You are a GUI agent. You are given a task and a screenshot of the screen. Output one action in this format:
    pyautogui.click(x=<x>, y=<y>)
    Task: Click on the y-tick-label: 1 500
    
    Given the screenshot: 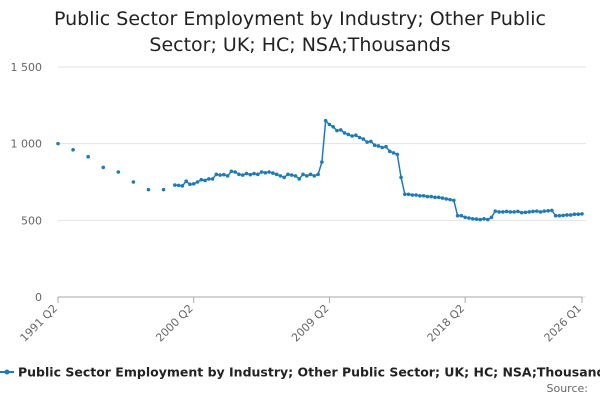 What is the action you would take?
    pyautogui.click(x=27, y=67)
    